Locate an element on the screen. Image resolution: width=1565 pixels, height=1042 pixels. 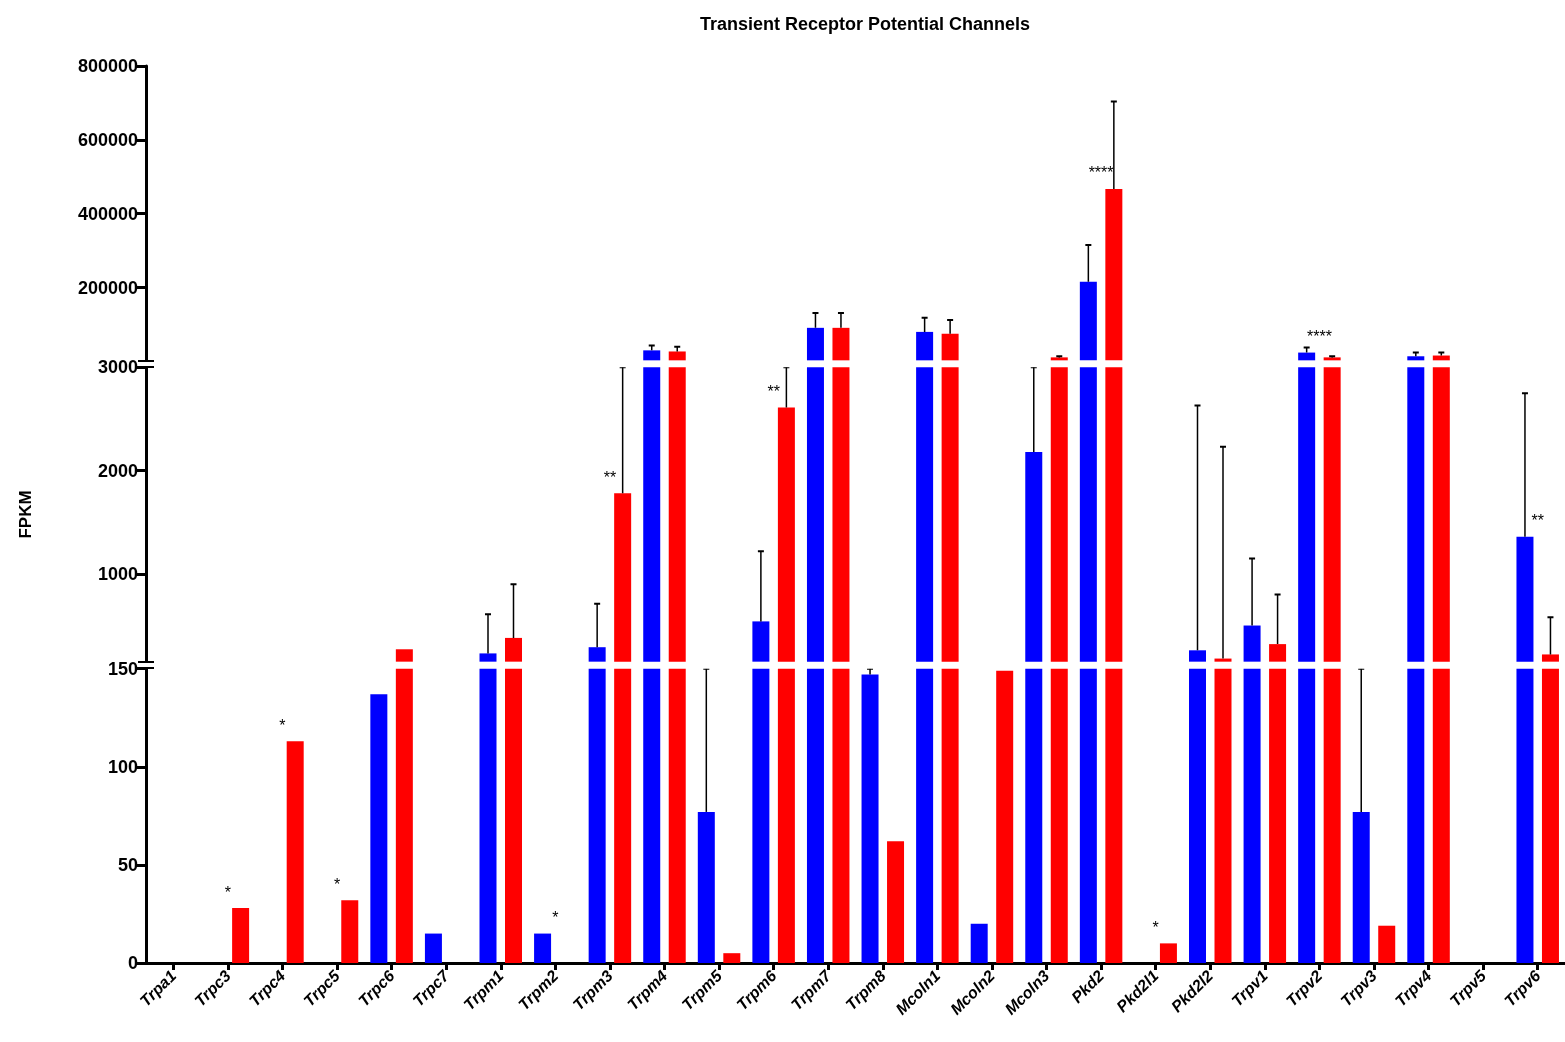
y-axis-title: FPKM is located at coordinates (25, 514).